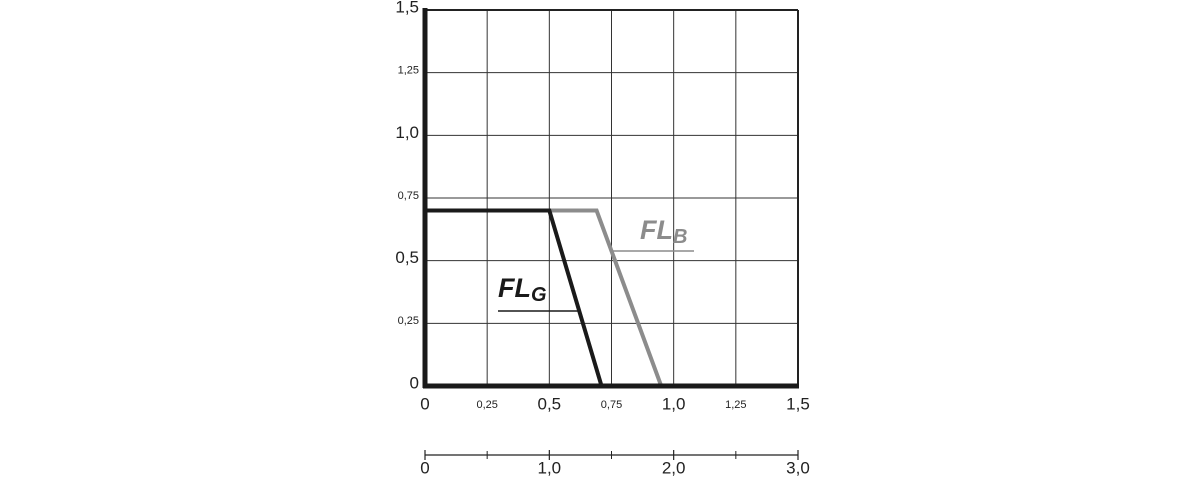  I want to click on series-line, so click(514, 297).